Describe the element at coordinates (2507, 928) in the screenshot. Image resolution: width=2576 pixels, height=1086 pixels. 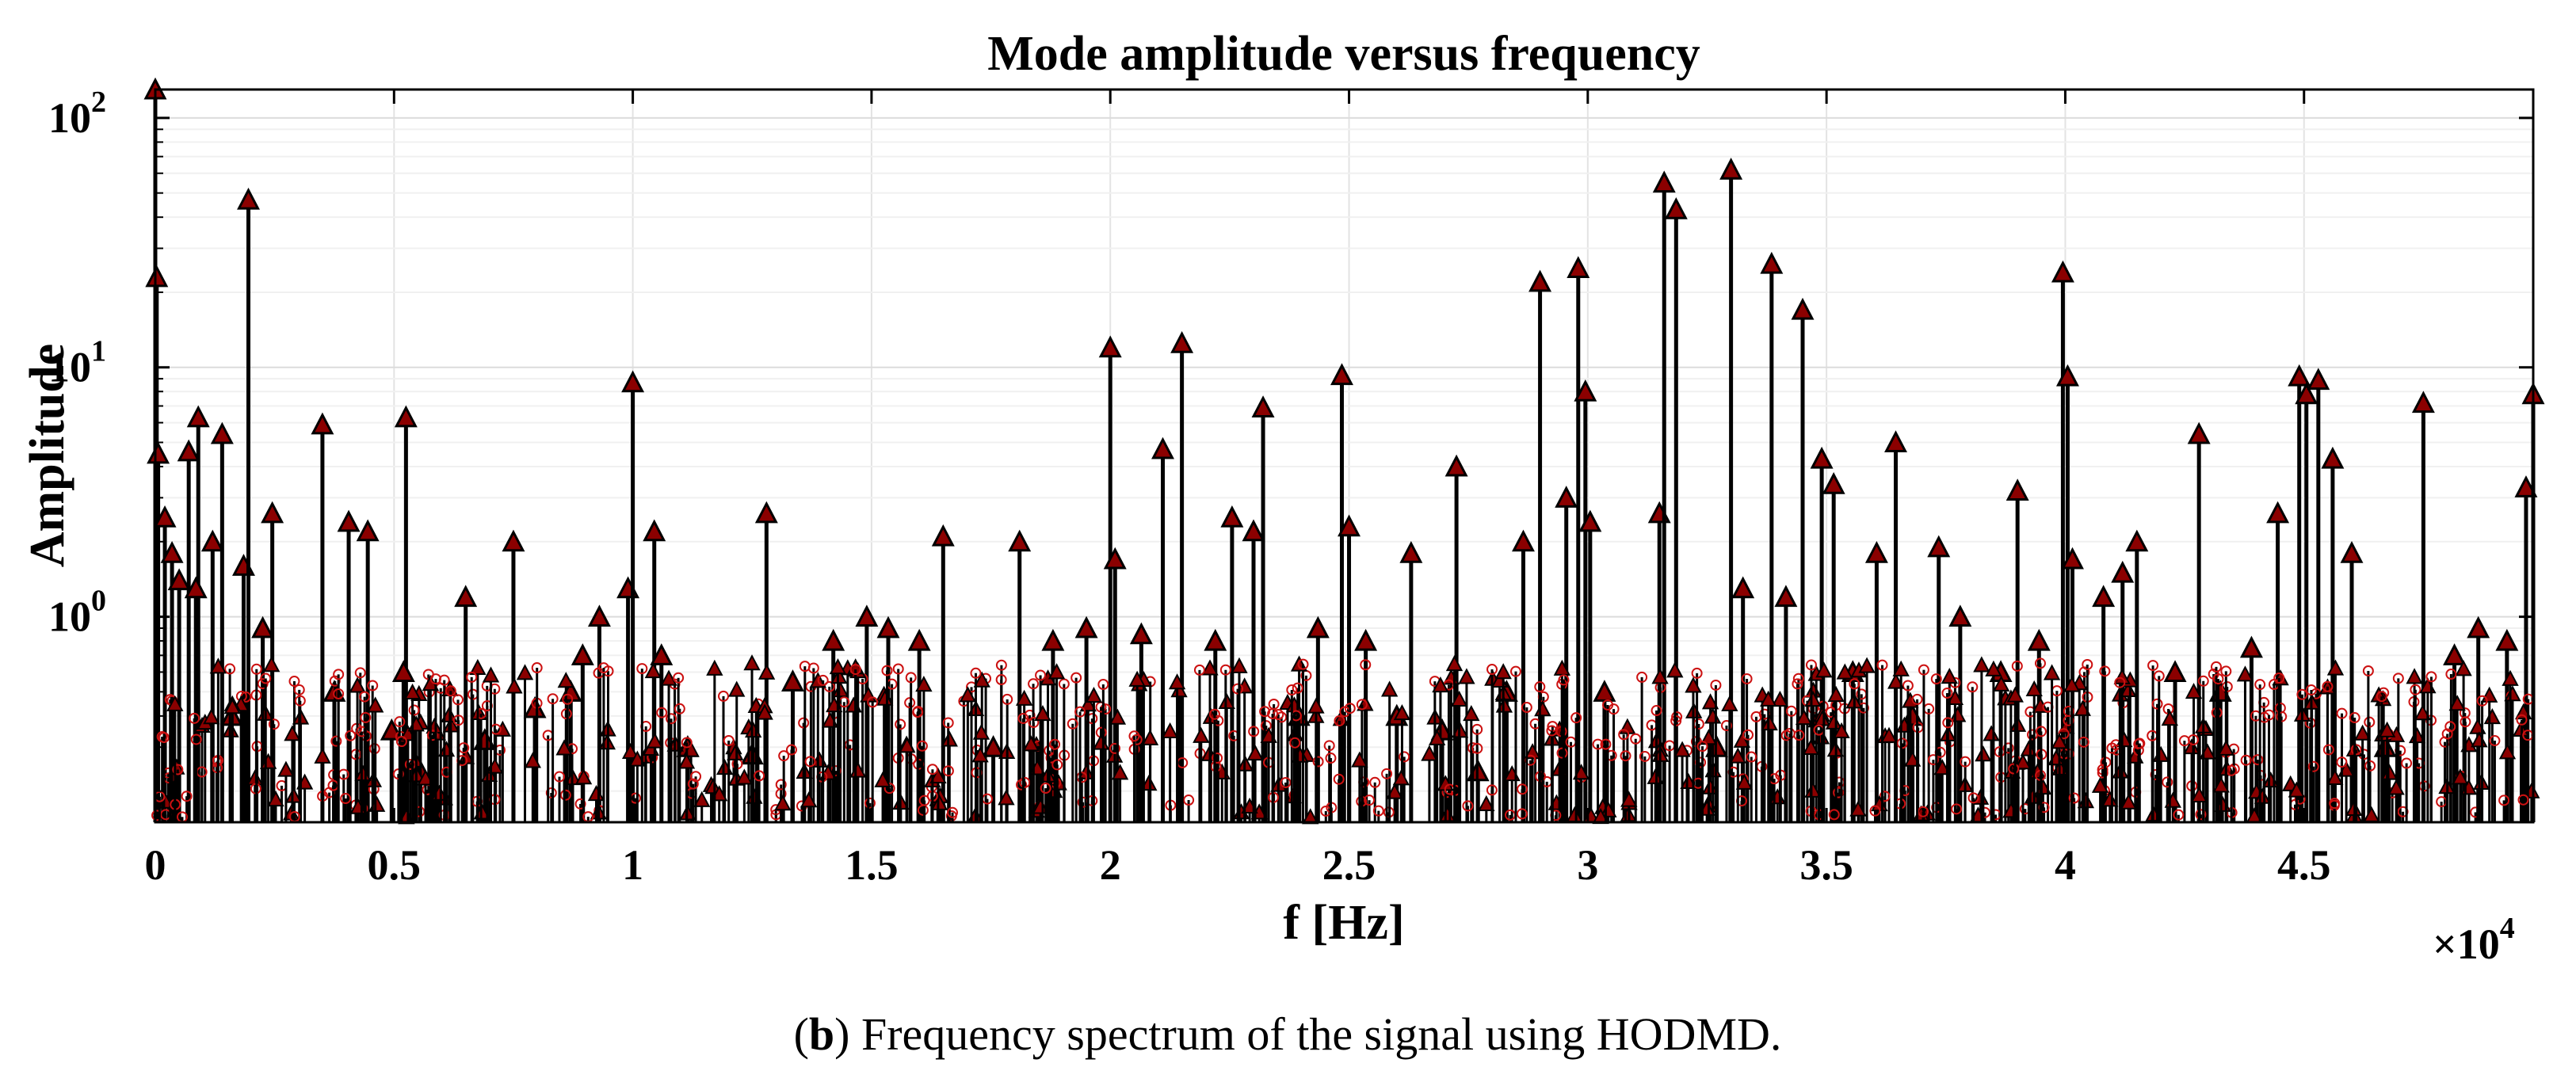
I see `x-multiplier-exponent: 4` at that location.